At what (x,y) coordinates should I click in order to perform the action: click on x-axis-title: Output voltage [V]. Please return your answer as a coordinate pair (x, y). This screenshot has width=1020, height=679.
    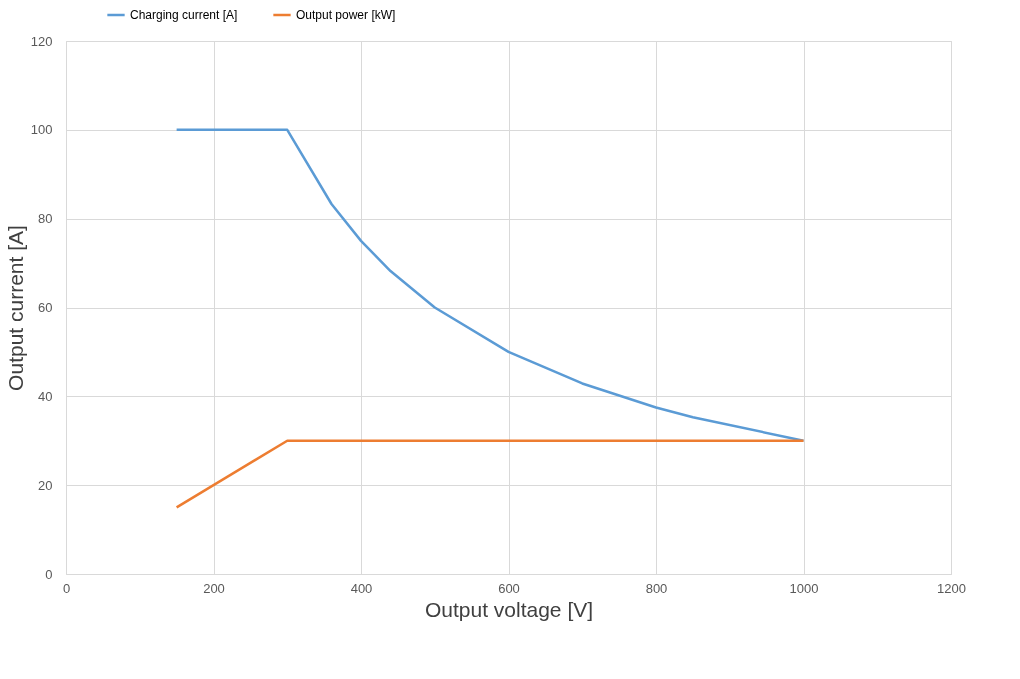
    Looking at the image, I should click on (509, 609).